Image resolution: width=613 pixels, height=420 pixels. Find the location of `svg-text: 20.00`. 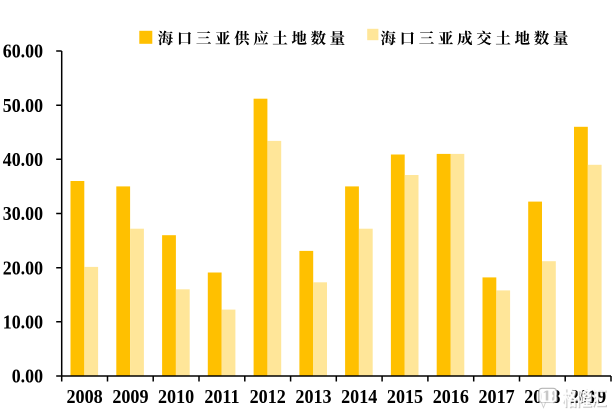

svg-text: 20.00 is located at coordinates (23, 268).